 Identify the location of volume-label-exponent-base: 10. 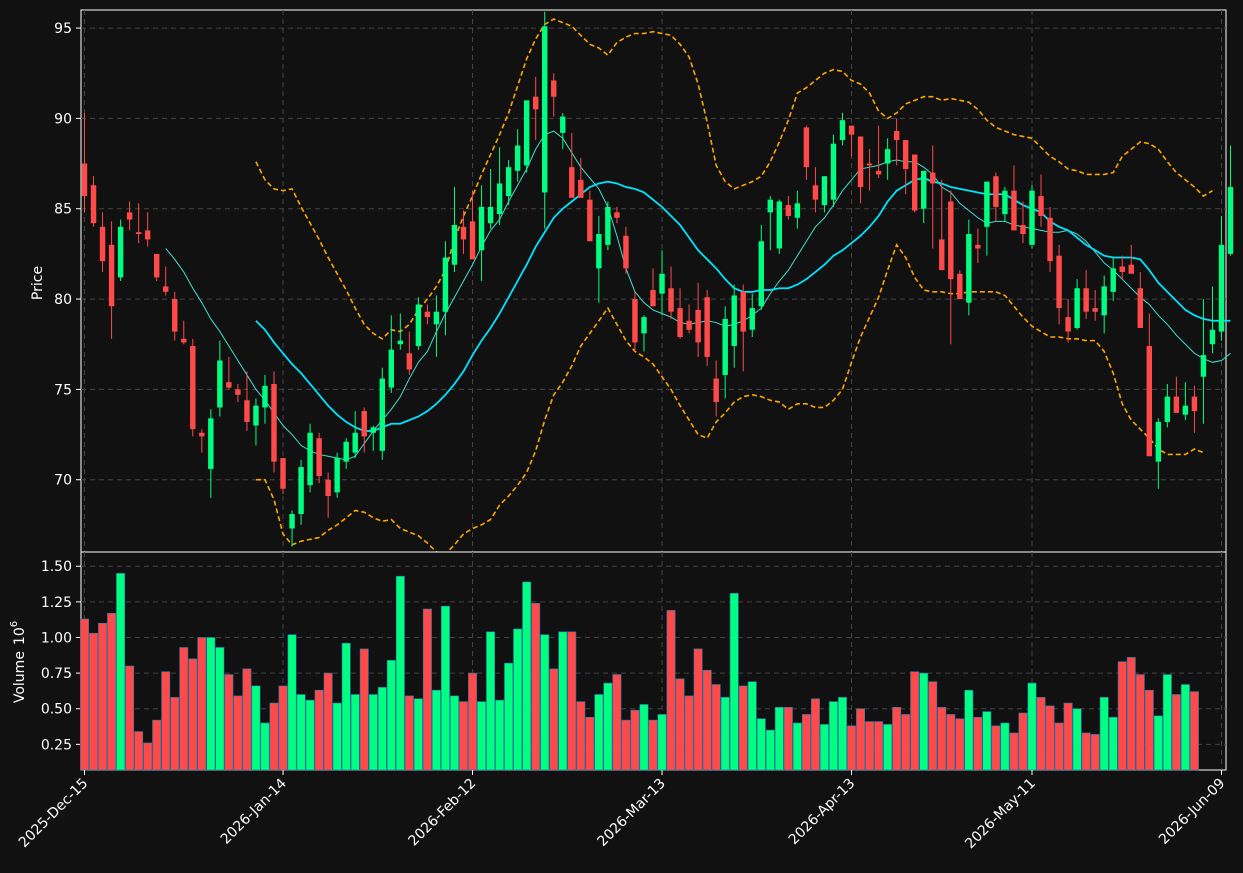
(20, 636).